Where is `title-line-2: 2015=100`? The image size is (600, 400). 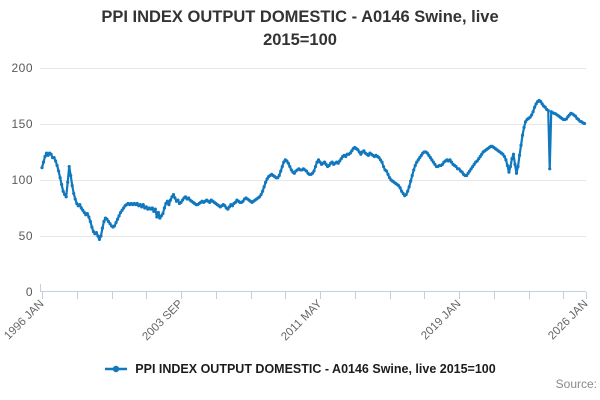
title-line-2: 2015=100 is located at coordinates (300, 39).